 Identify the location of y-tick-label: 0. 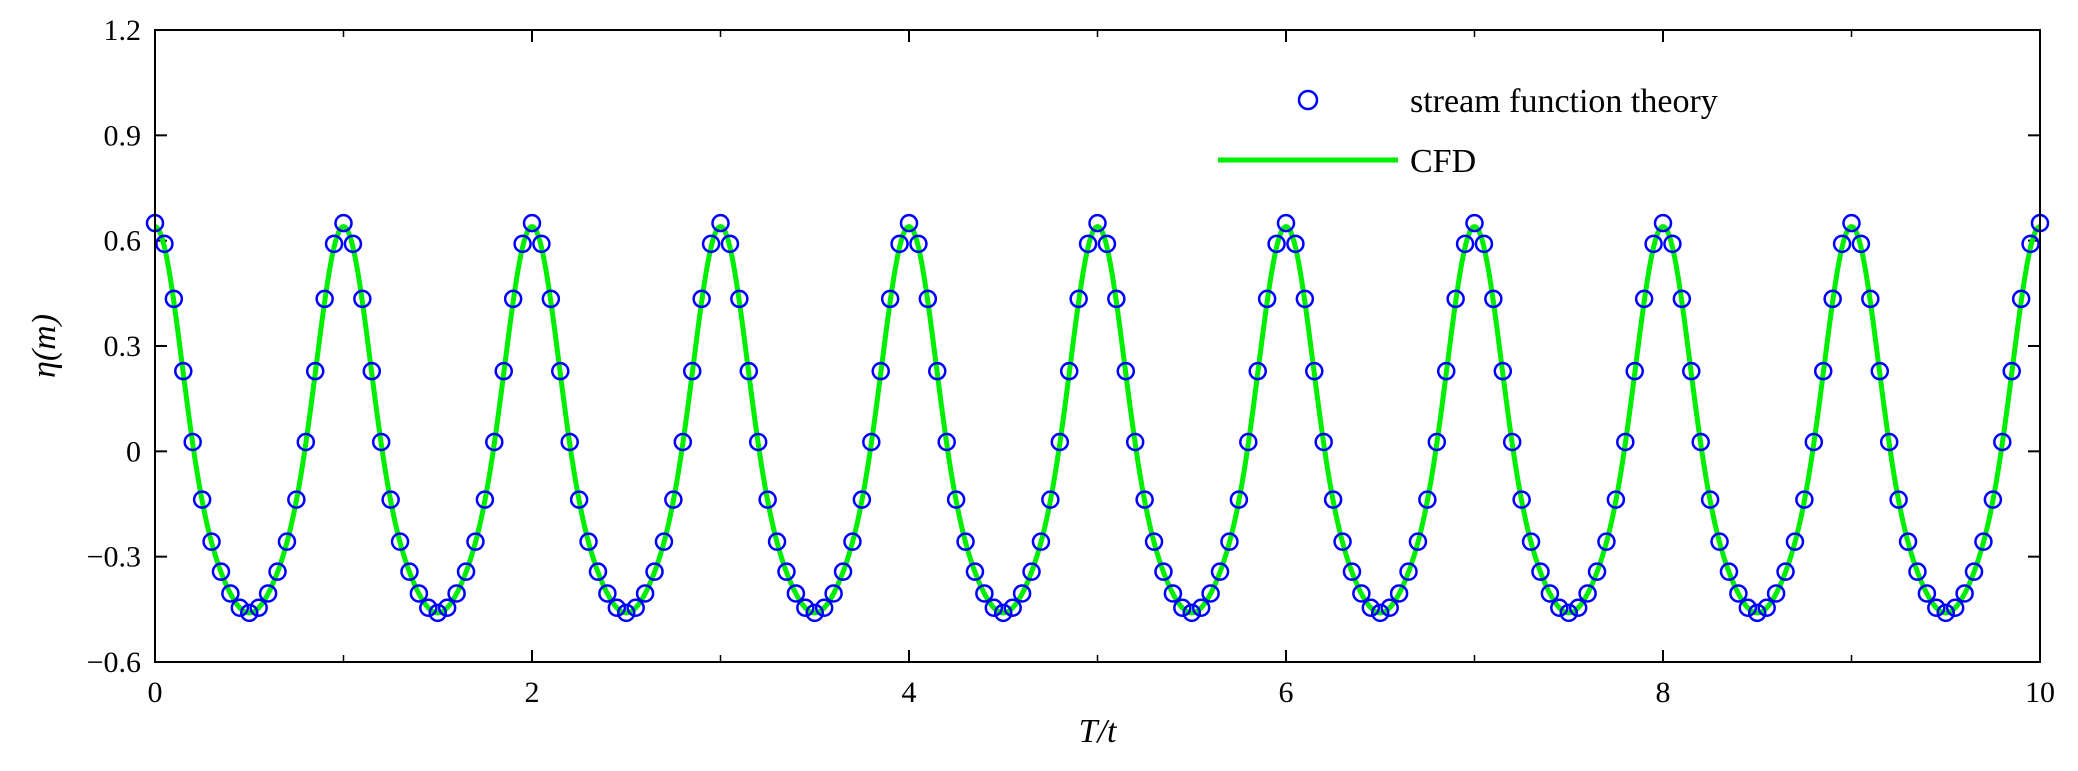
(133, 451).